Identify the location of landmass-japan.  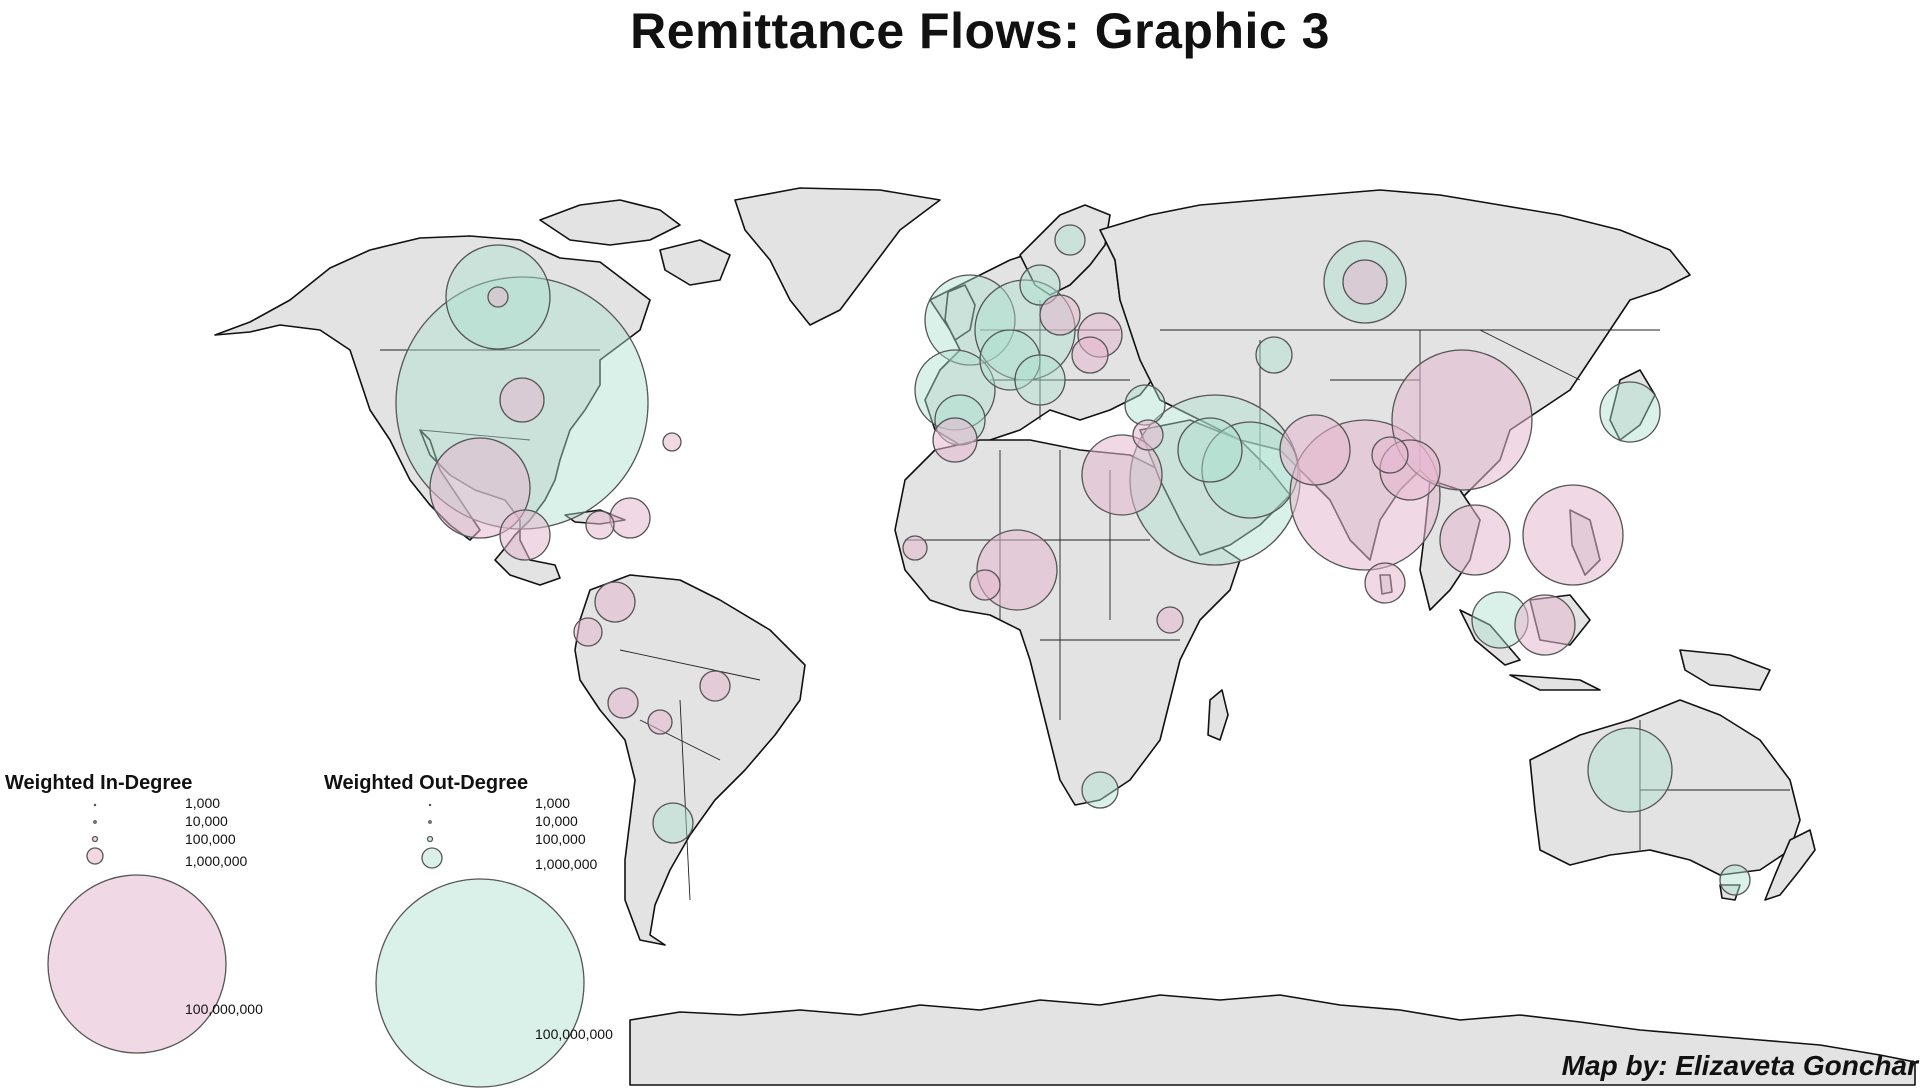
(1632, 405).